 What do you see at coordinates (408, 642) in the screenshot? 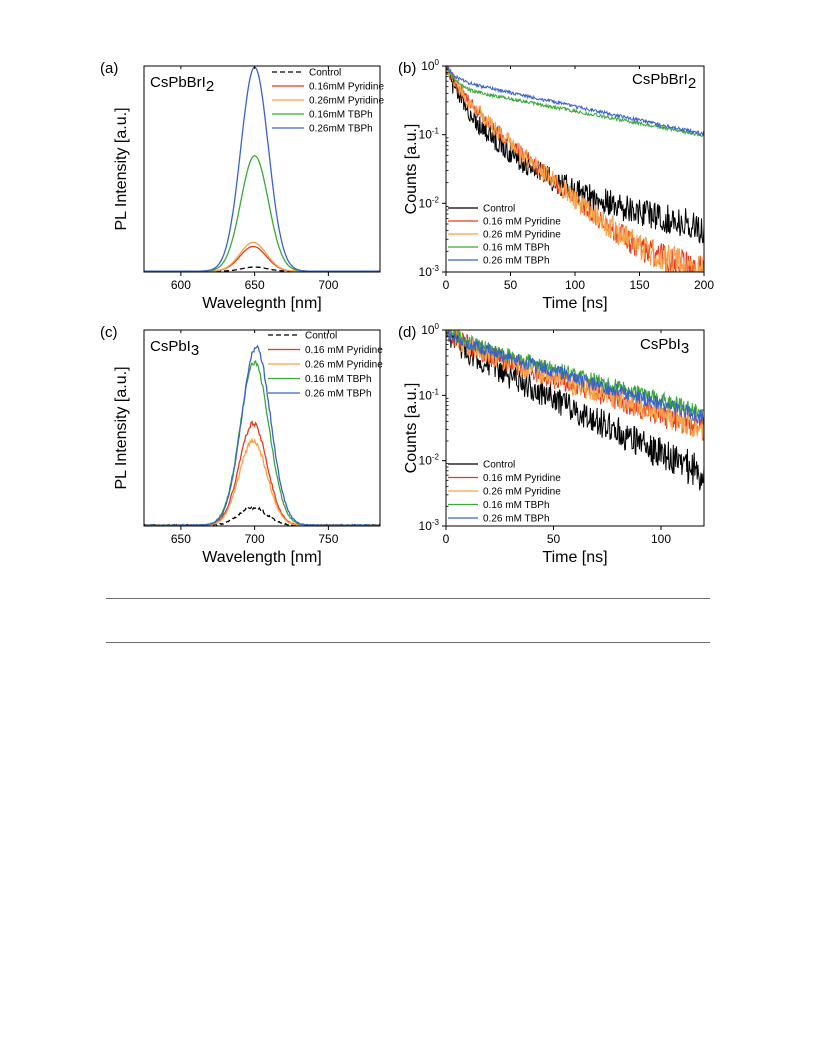
I see `divider-rule-bottom` at bounding box center [408, 642].